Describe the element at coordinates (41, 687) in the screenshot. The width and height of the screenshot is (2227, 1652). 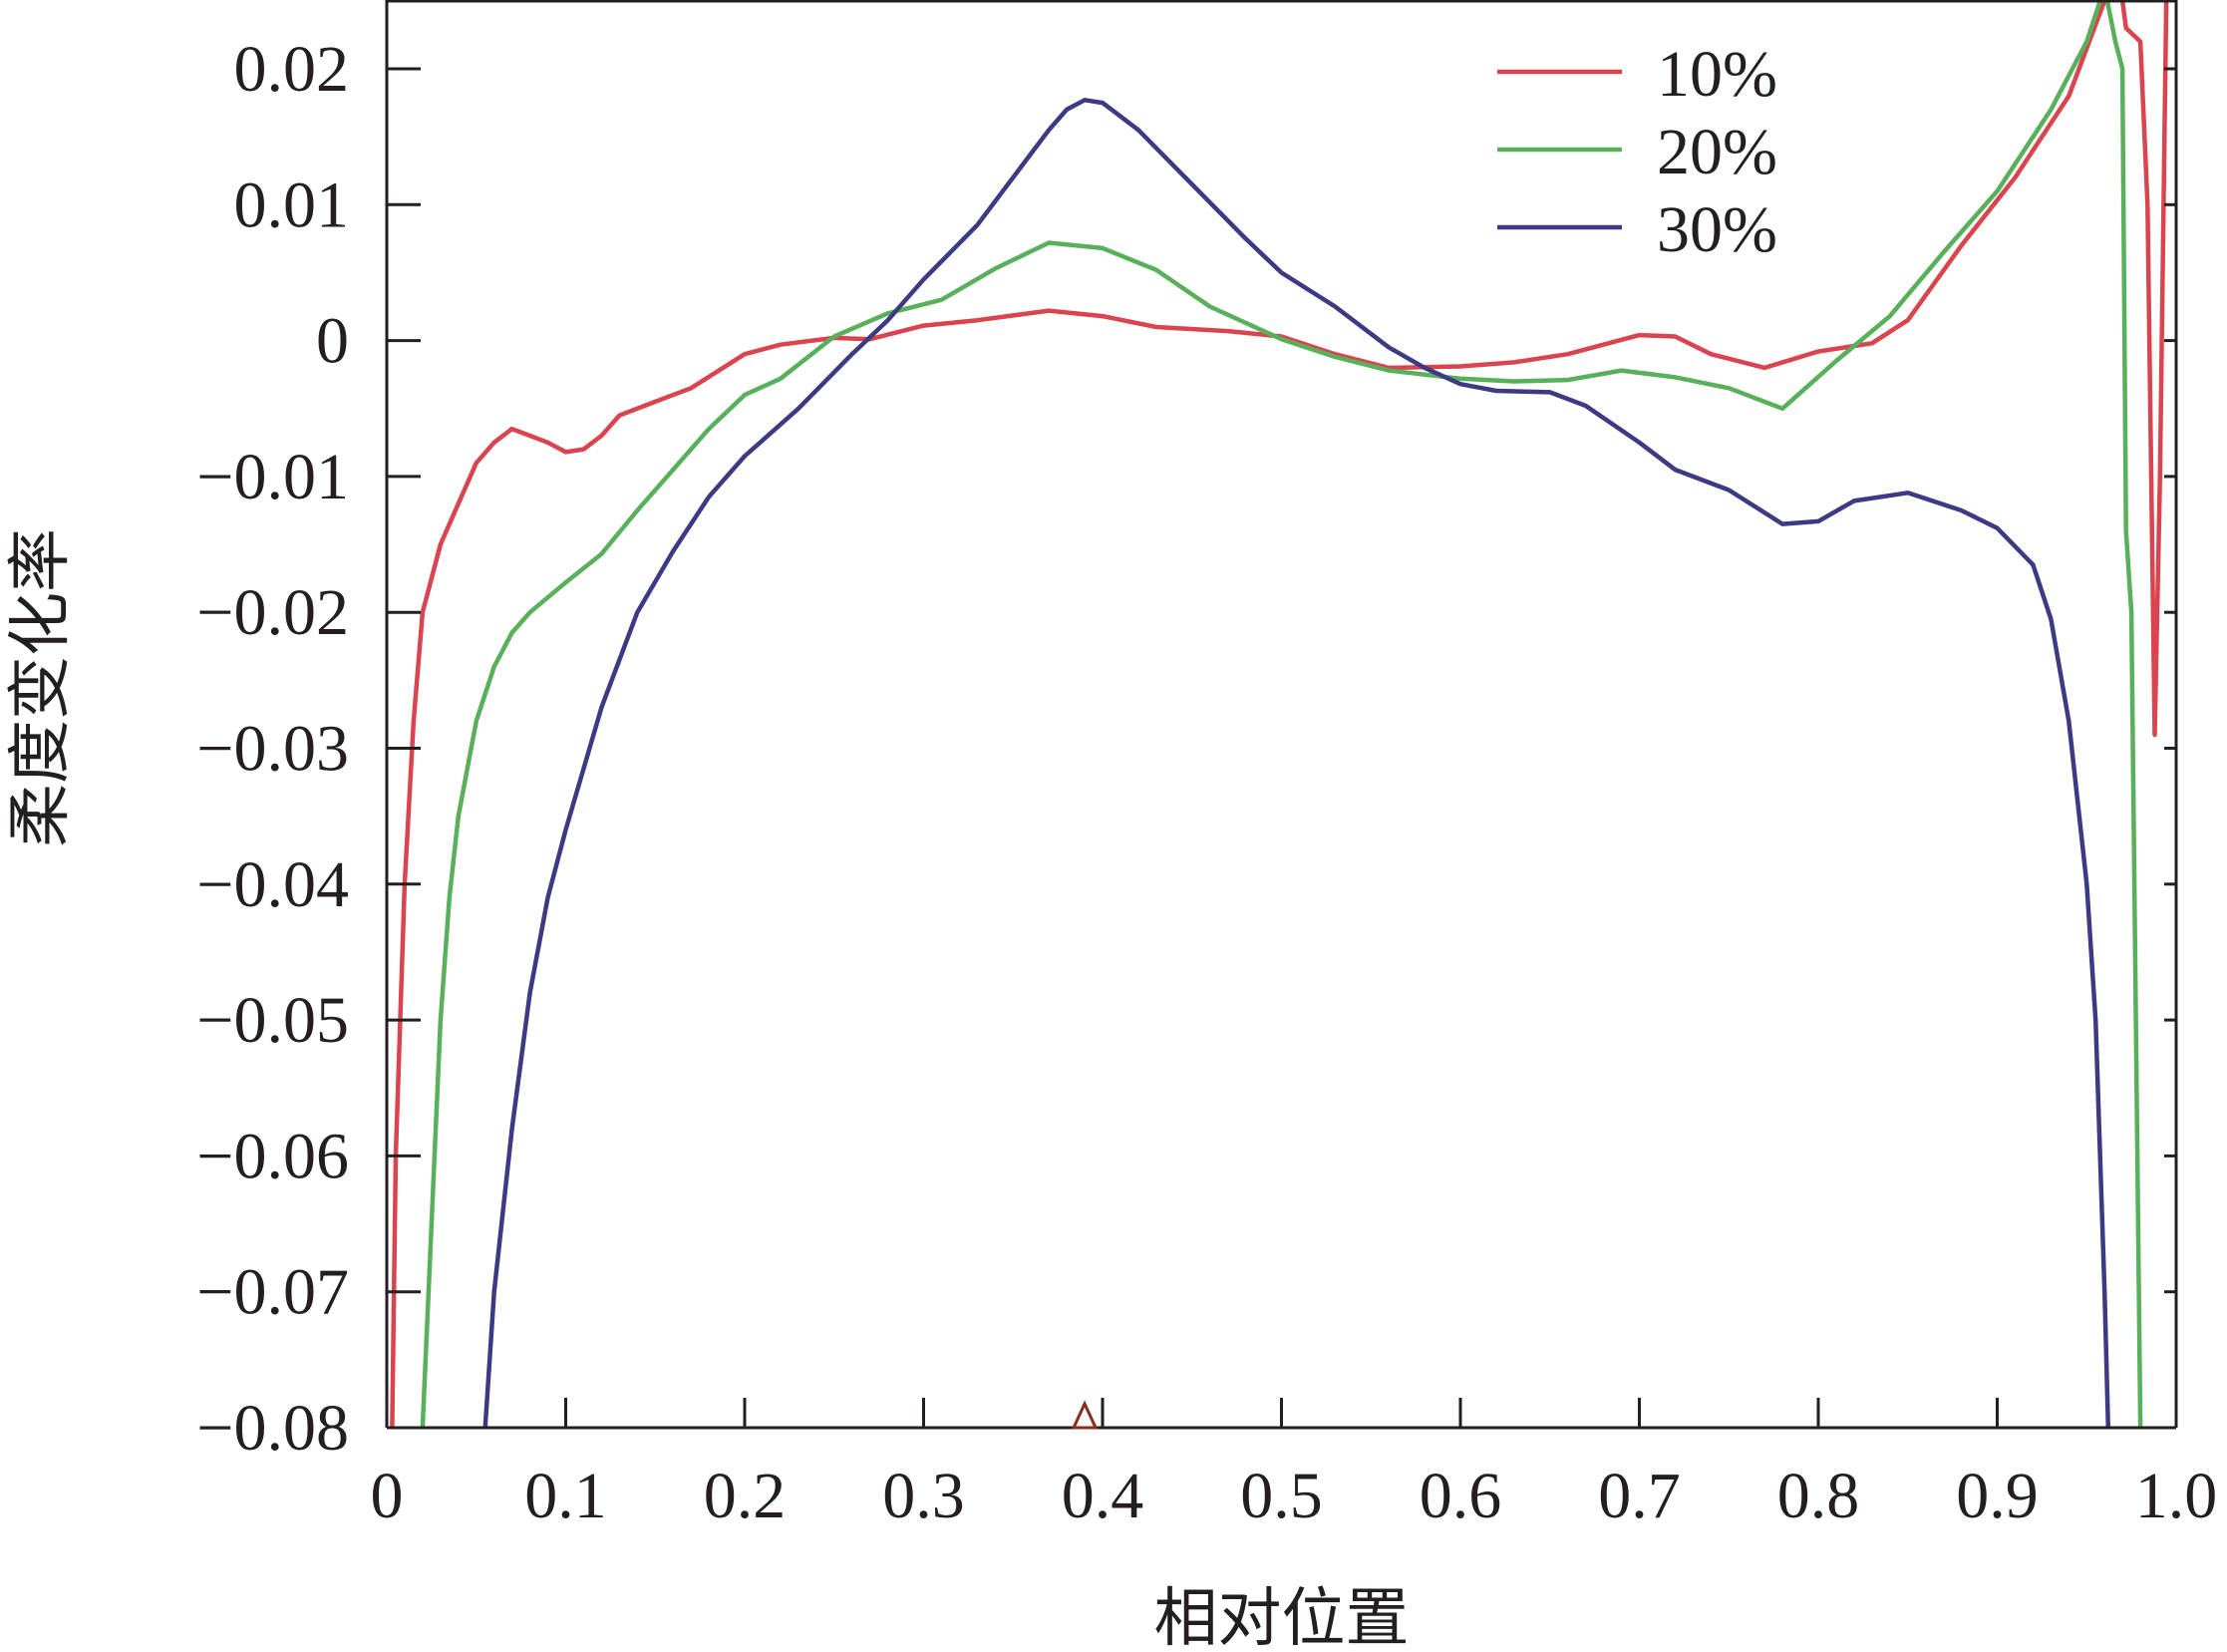
I see `y-axis-title: 柔度变化率` at that location.